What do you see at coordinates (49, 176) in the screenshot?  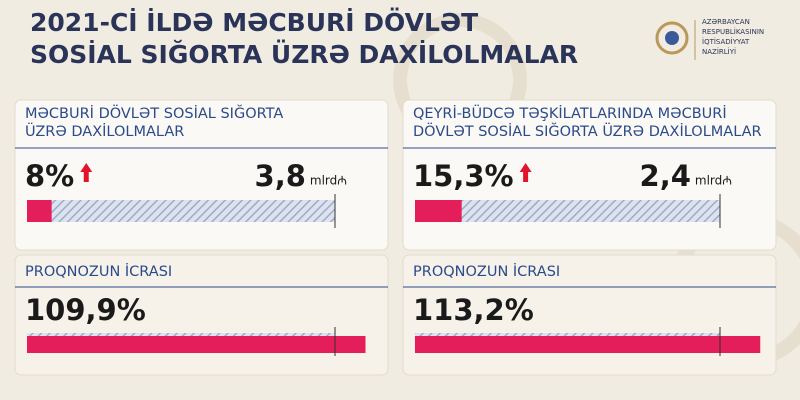 I see `growth-label: 8%` at bounding box center [49, 176].